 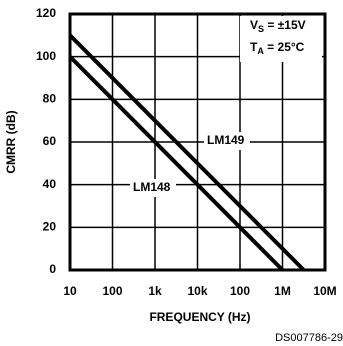 I want to click on y-tick-label: 20, so click(x=50, y=227).